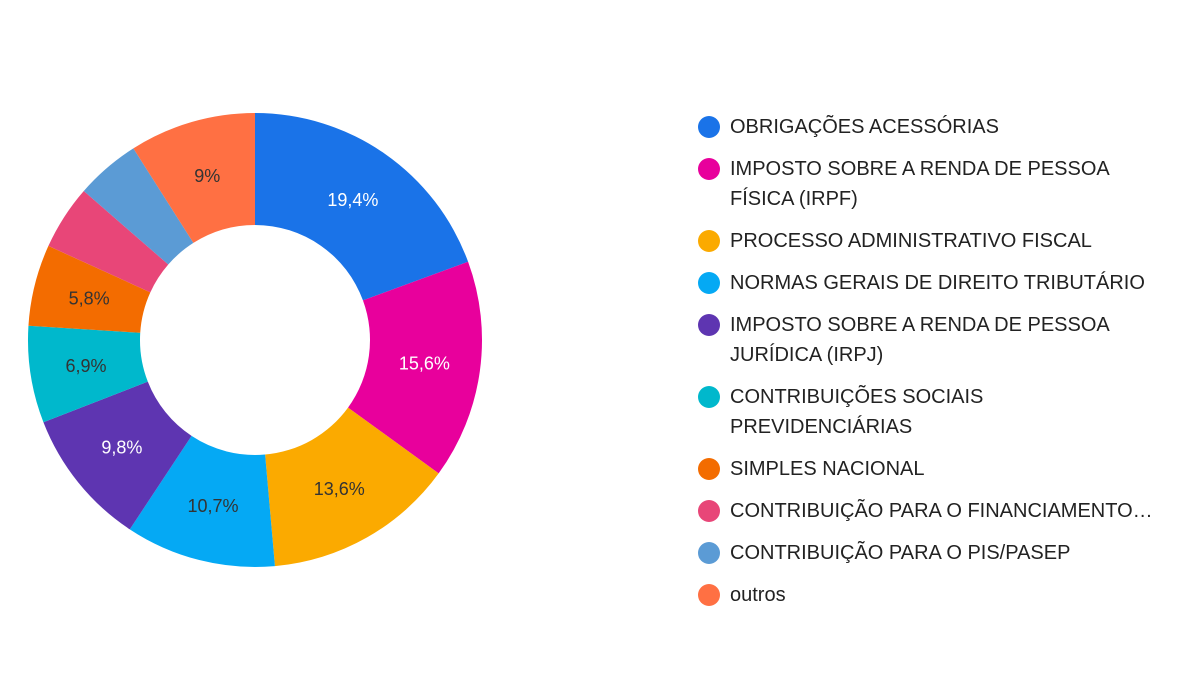 The width and height of the screenshot is (1200, 675). Describe the element at coordinates (938, 469) in the screenshot. I see `legend-item: SIMPLES NACIONAL` at that location.